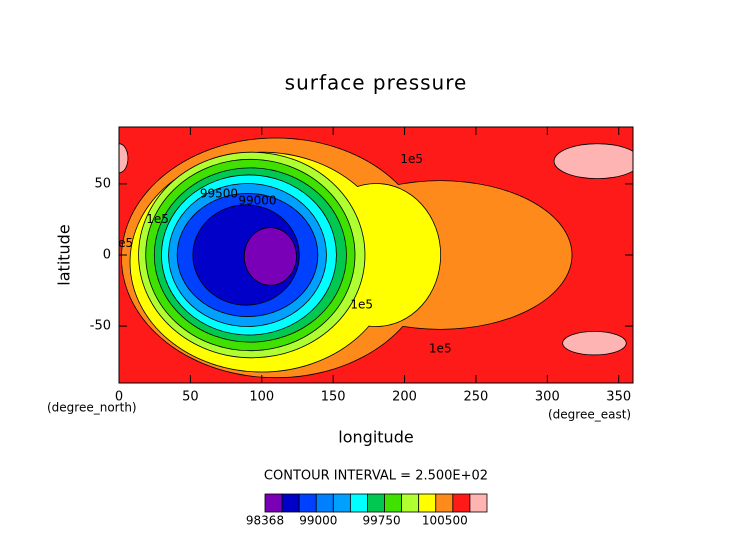  I want to click on x-tick-label: 300, so click(547, 397).